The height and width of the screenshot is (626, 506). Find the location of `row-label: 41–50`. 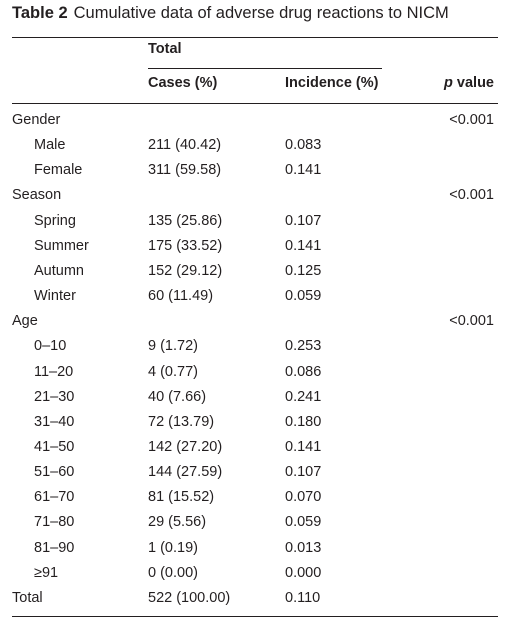

row-label: 41–50 is located at coordinates (54, 446).